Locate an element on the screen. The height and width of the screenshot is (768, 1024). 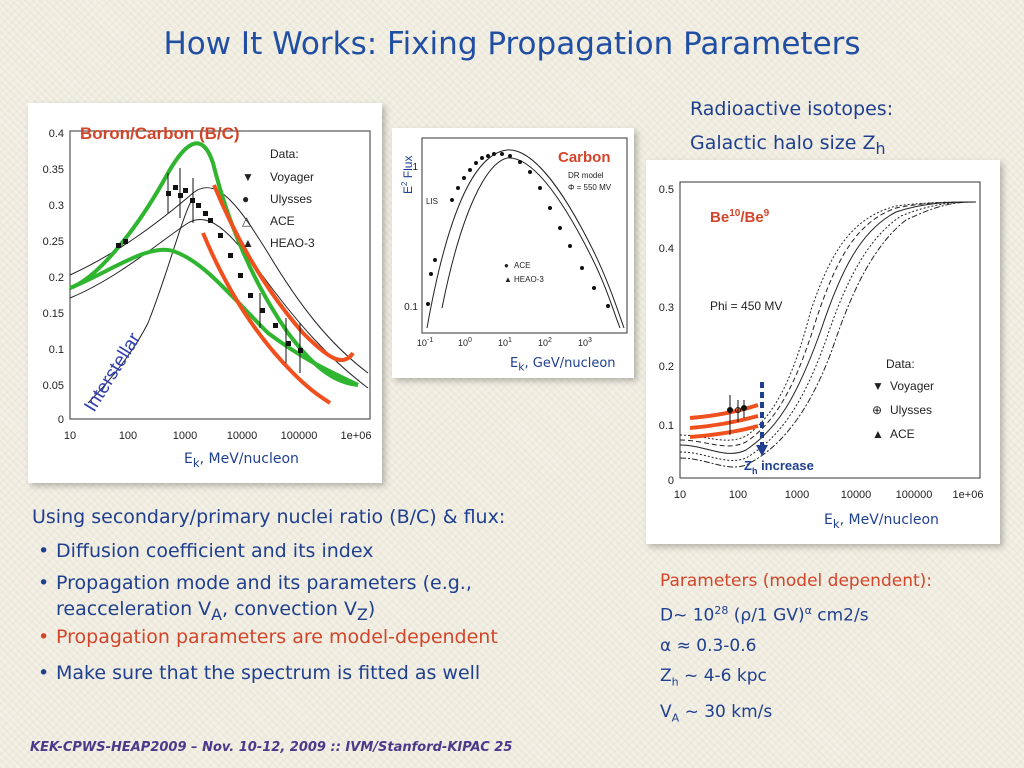
carbon-legend-marker: ▲ is located at coordinates (508, 279).